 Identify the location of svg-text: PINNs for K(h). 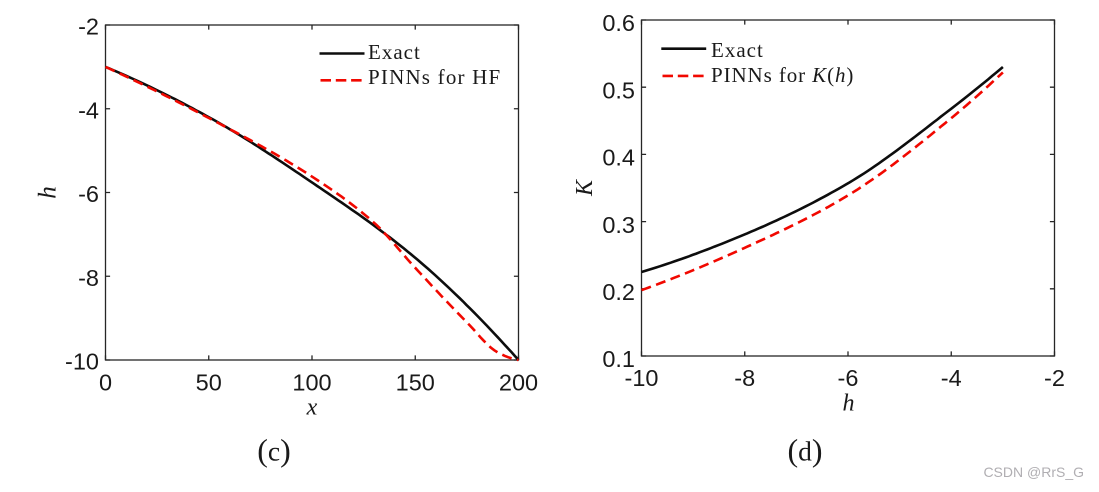
(782, 75).